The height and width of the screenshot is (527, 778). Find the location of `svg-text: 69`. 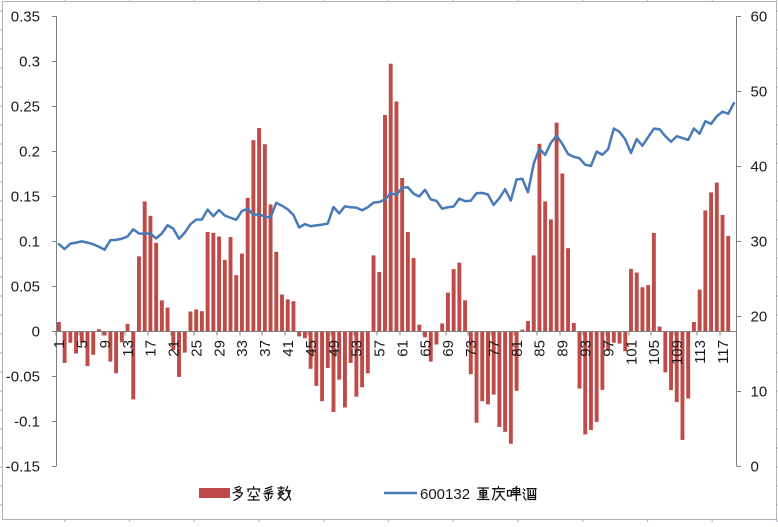

svg-text: 69 is located at coordinates (448, 348).